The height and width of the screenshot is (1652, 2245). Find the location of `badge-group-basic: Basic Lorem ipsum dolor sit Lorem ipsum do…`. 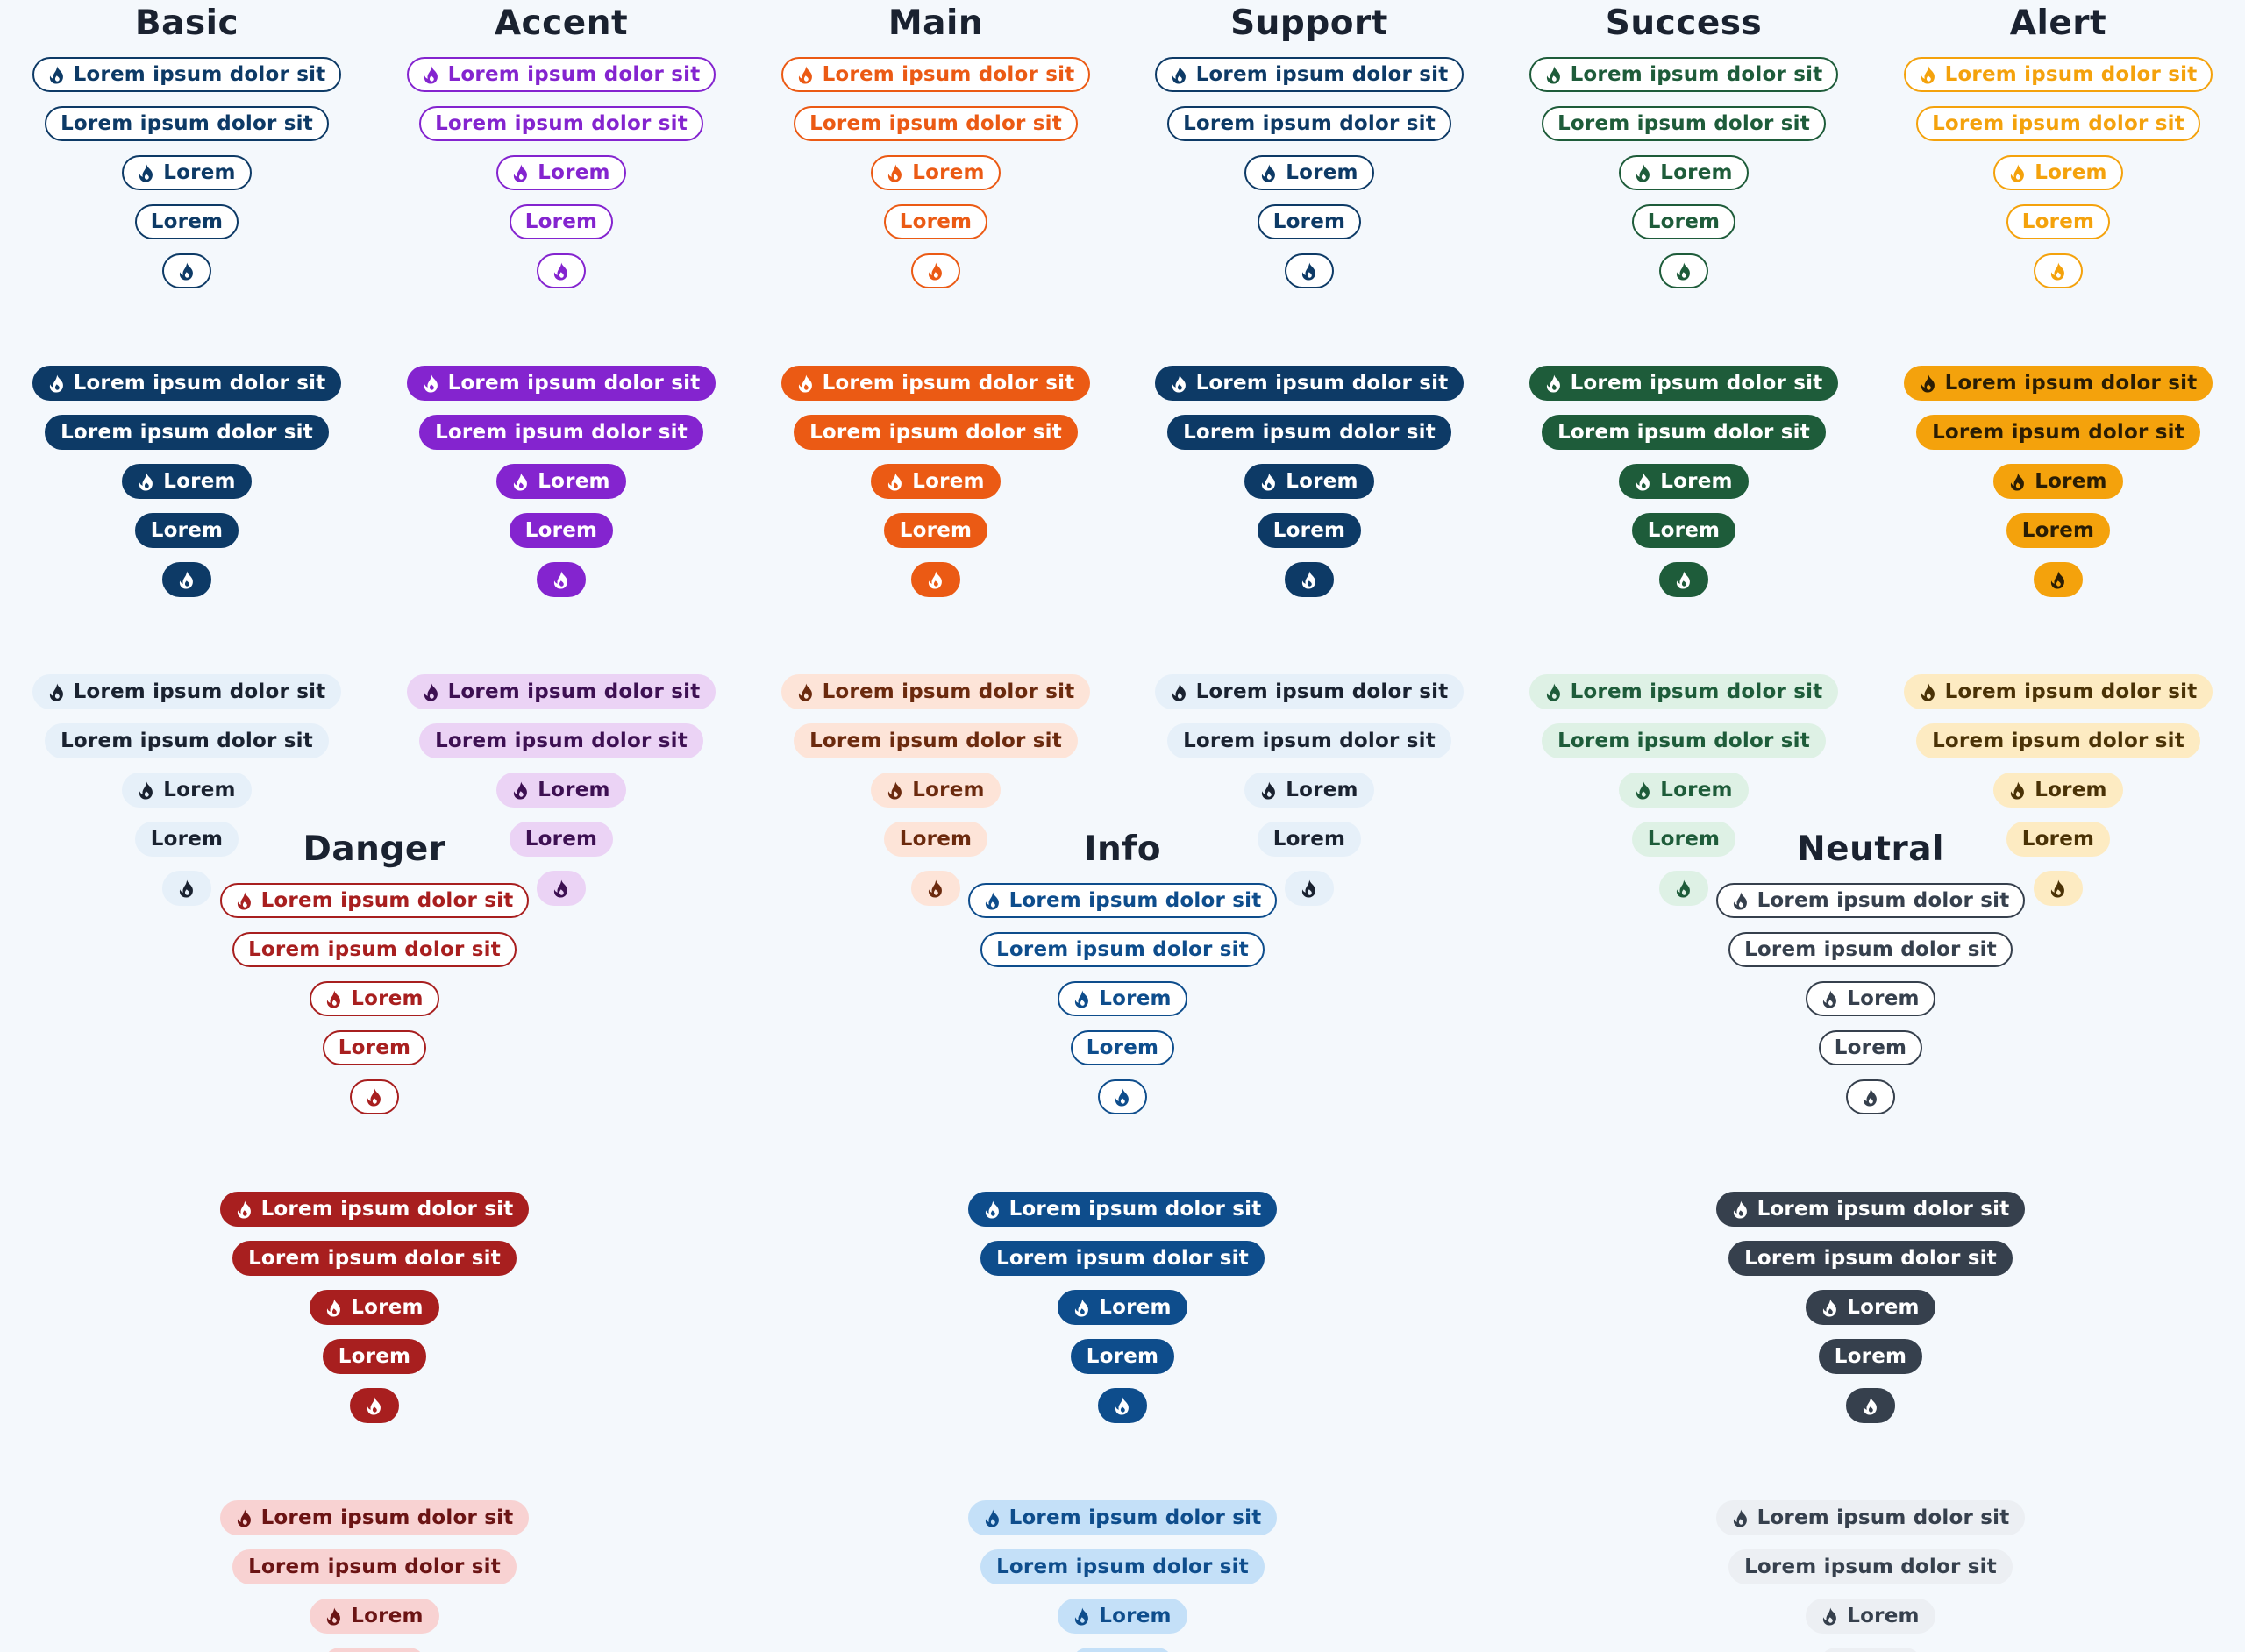

badge-group-basic: Basic Lorem ipsum dolor sit Lorem ipsum do… is located at coordinates (198, 453).